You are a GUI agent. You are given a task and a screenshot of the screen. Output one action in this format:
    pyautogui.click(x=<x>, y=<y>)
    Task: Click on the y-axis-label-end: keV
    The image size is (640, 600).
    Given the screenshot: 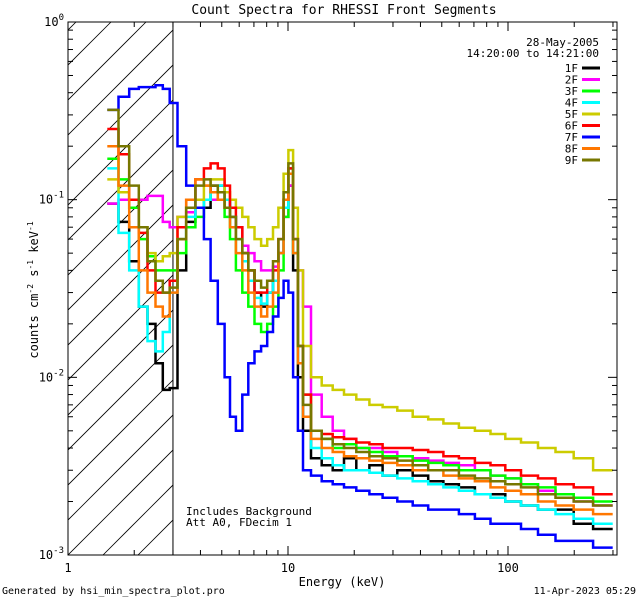 What is the action you would take?
    pyautogui.click(x=34, y=245)
    